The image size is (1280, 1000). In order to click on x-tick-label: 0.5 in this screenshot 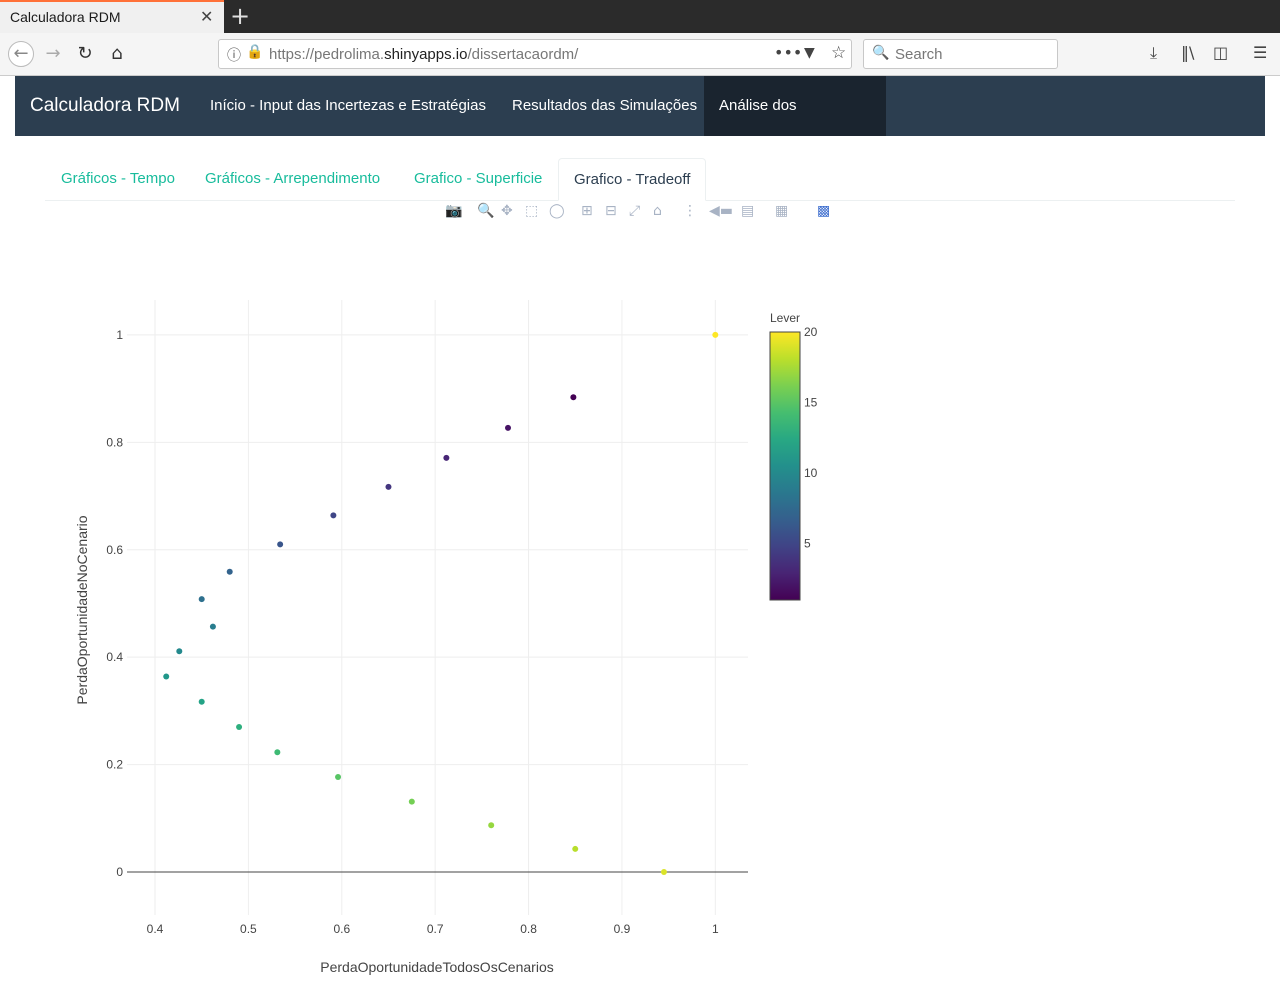, I will do `click(248, 929)`.